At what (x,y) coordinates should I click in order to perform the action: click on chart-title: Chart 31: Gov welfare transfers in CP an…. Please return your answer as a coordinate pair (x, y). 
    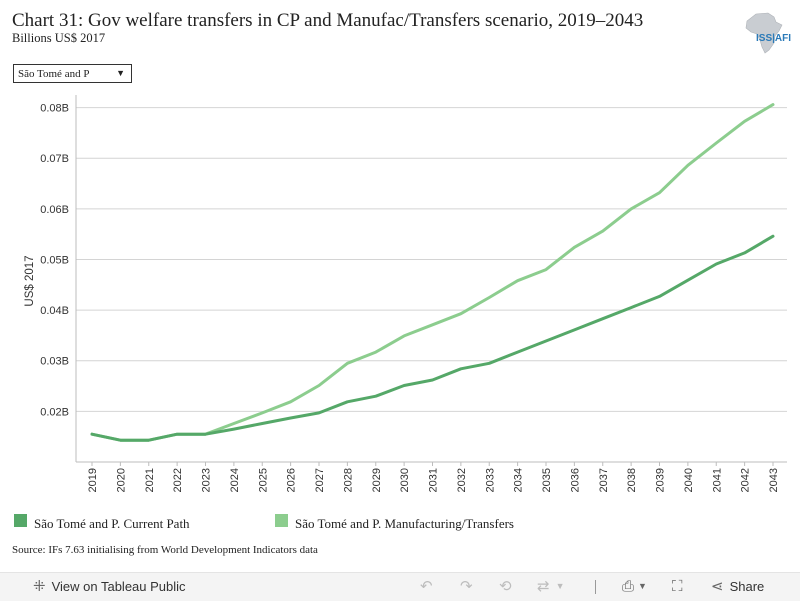
    Looking at the image, I should click on (328, 20).